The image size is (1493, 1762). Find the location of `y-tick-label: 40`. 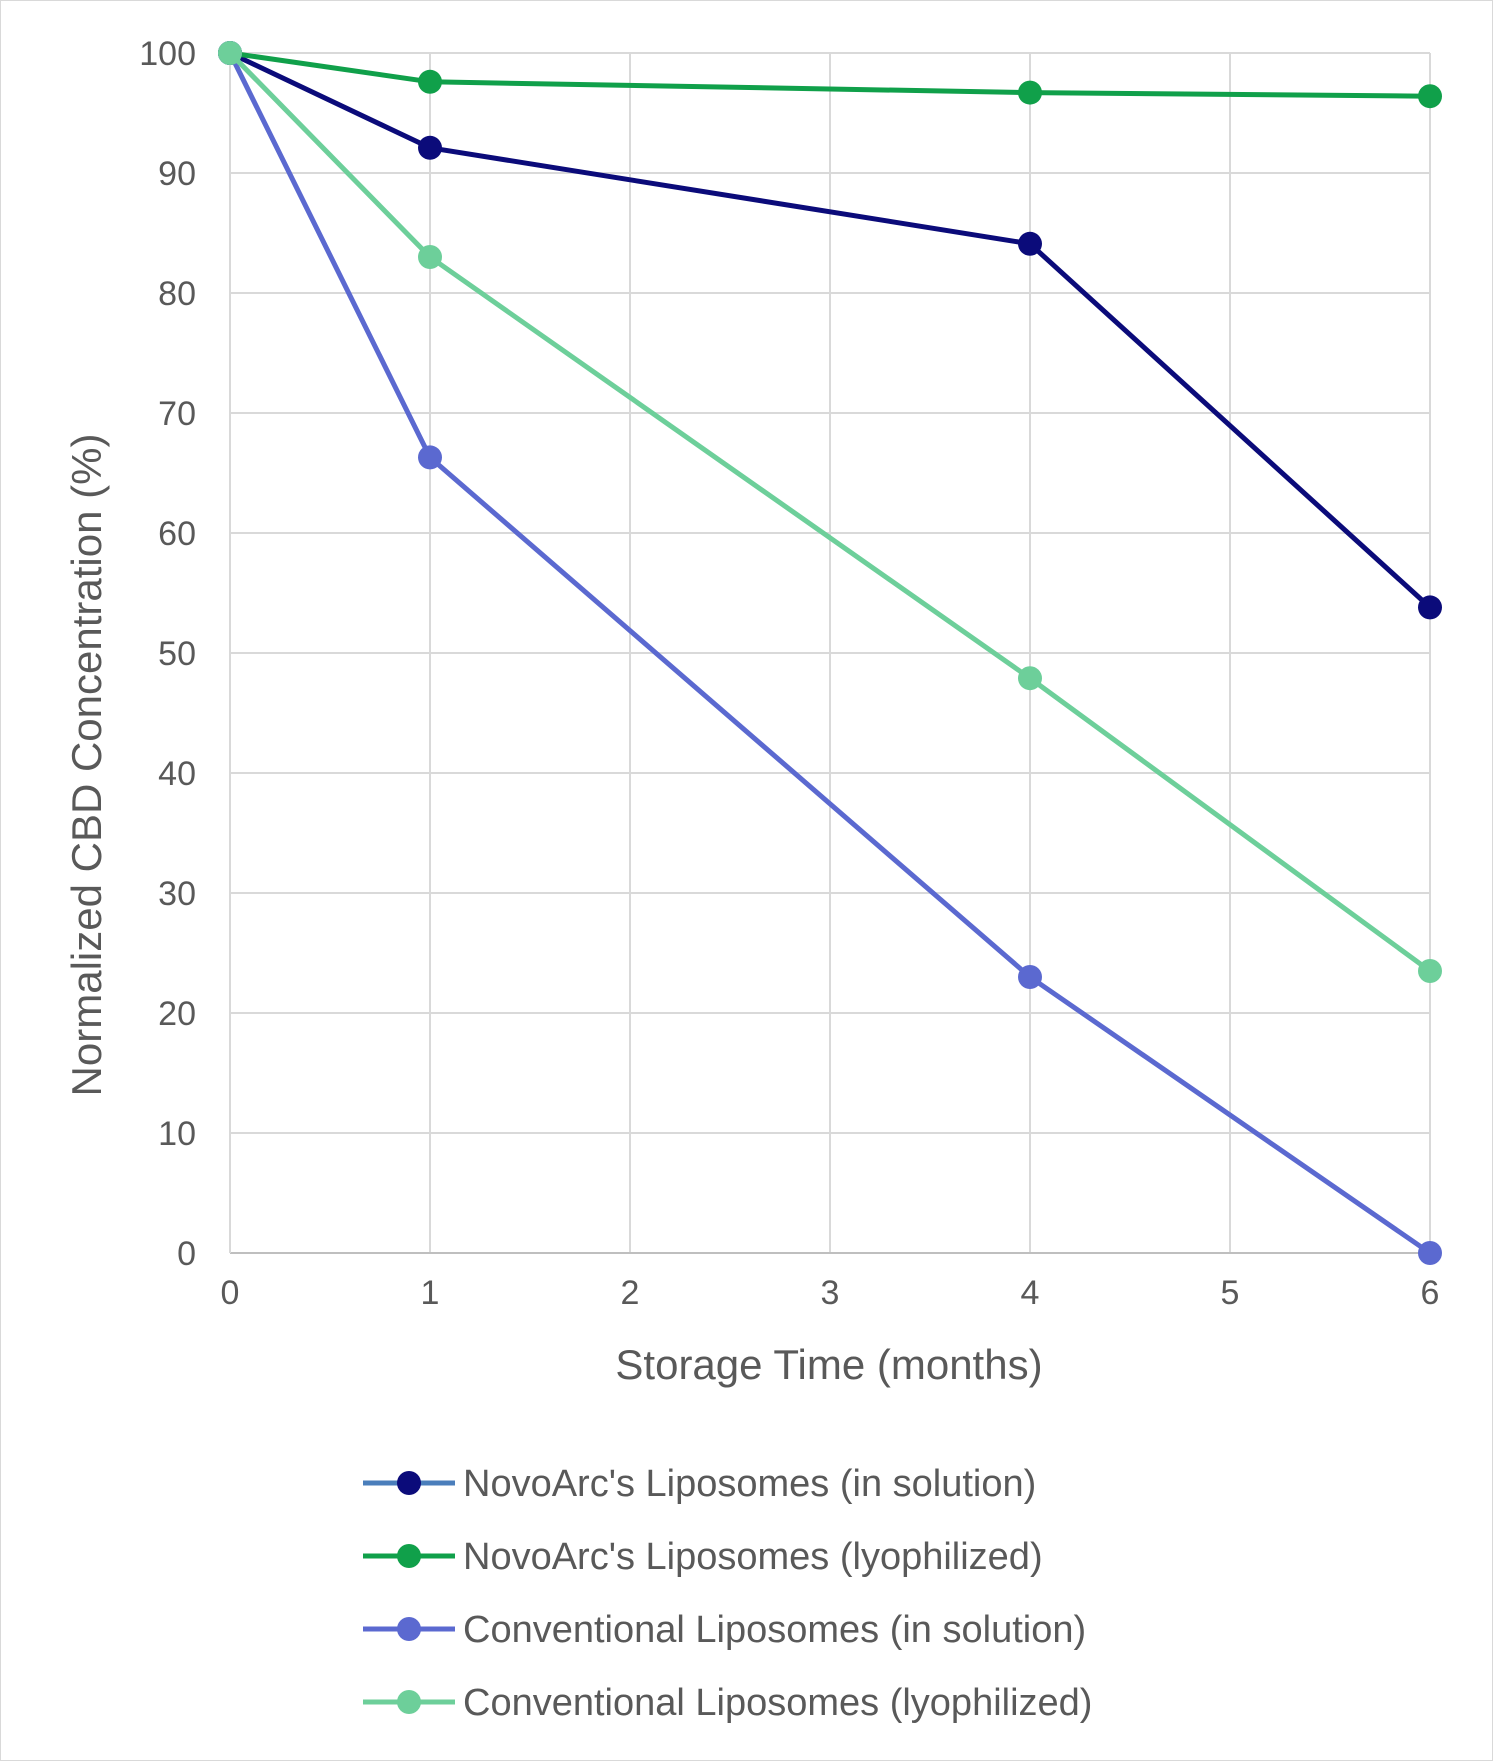

y-tick-label: 40 is located at coordinates (177, 774).